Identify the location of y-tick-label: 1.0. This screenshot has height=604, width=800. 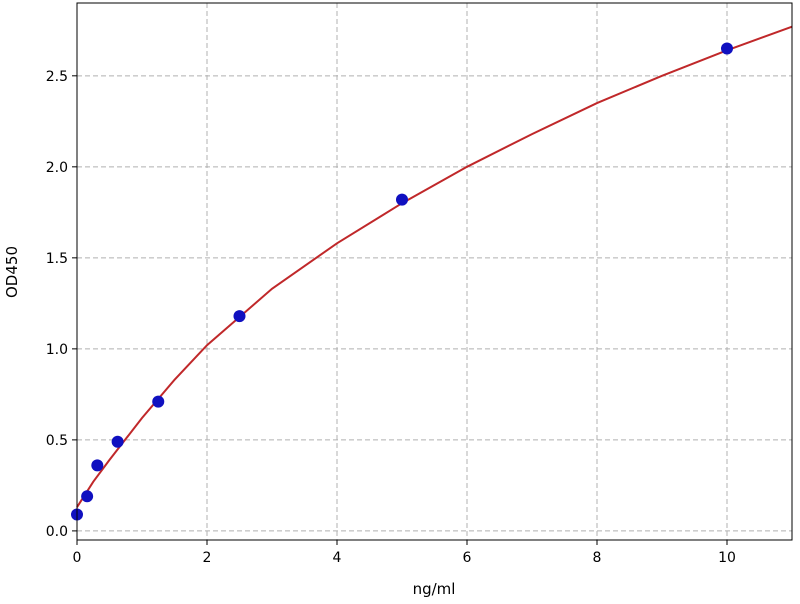
(57, 350).